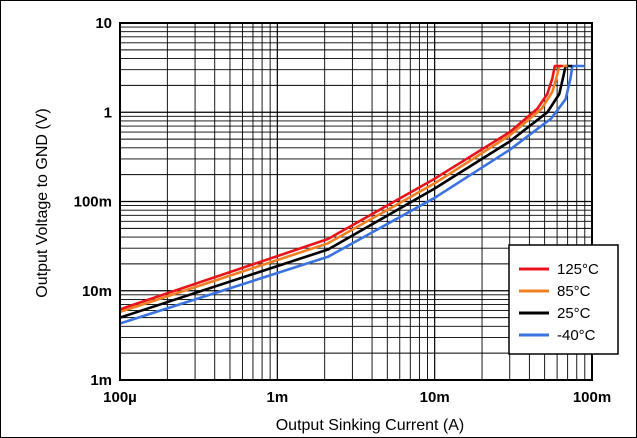 This screenshot has width=637, height=438. I want to click on y-axis-title: Output Voltage to GND (V), so click(42, 202).